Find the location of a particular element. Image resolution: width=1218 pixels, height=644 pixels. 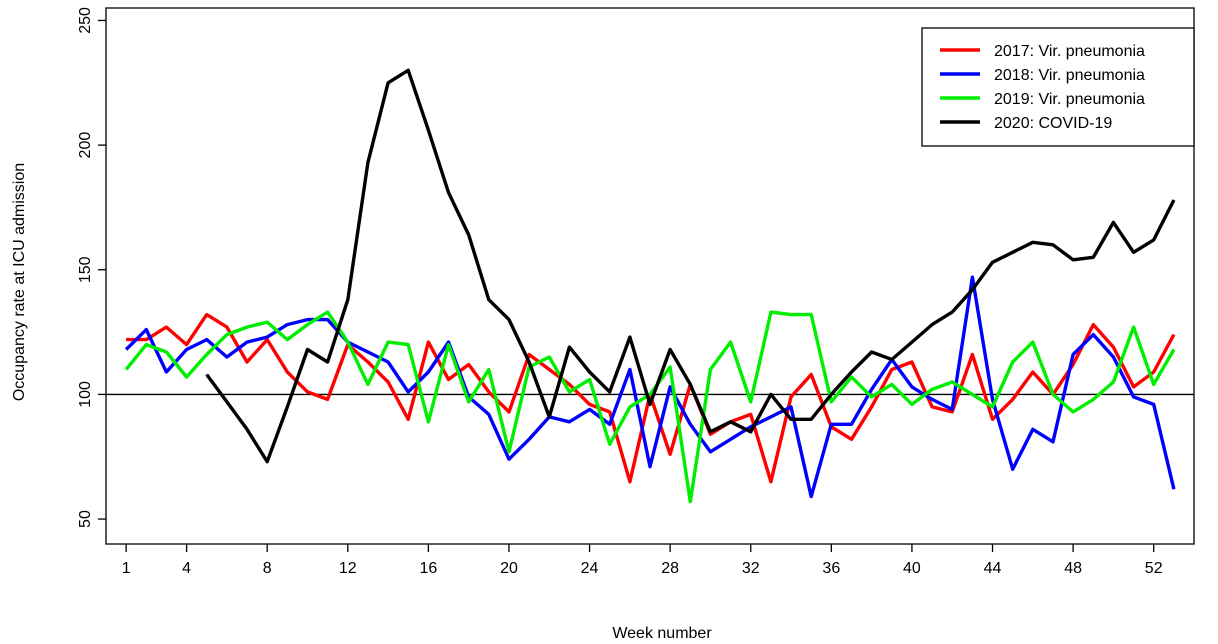

y-axis-title: Occupancy rate at ICU admission is located at coordinates (19, 282).